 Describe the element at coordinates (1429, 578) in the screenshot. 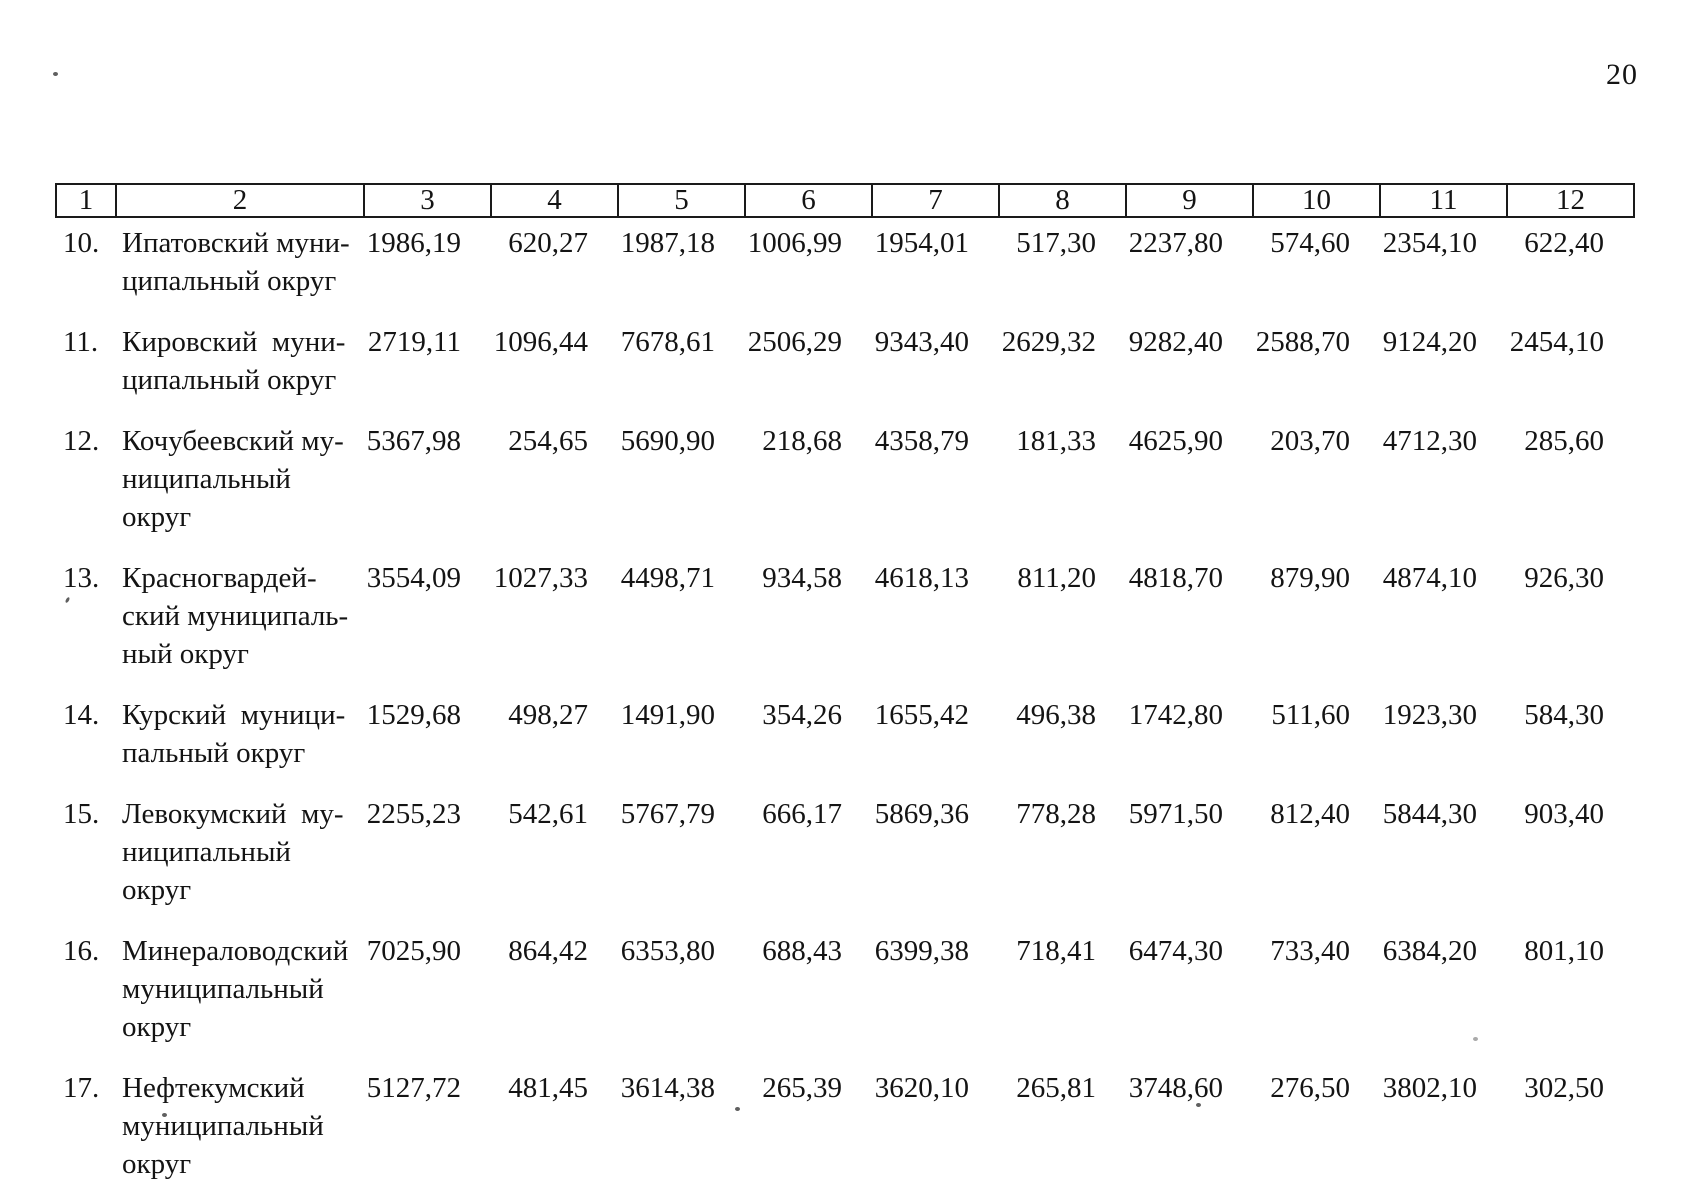

I see `value-cell: 4874,10` at that location.